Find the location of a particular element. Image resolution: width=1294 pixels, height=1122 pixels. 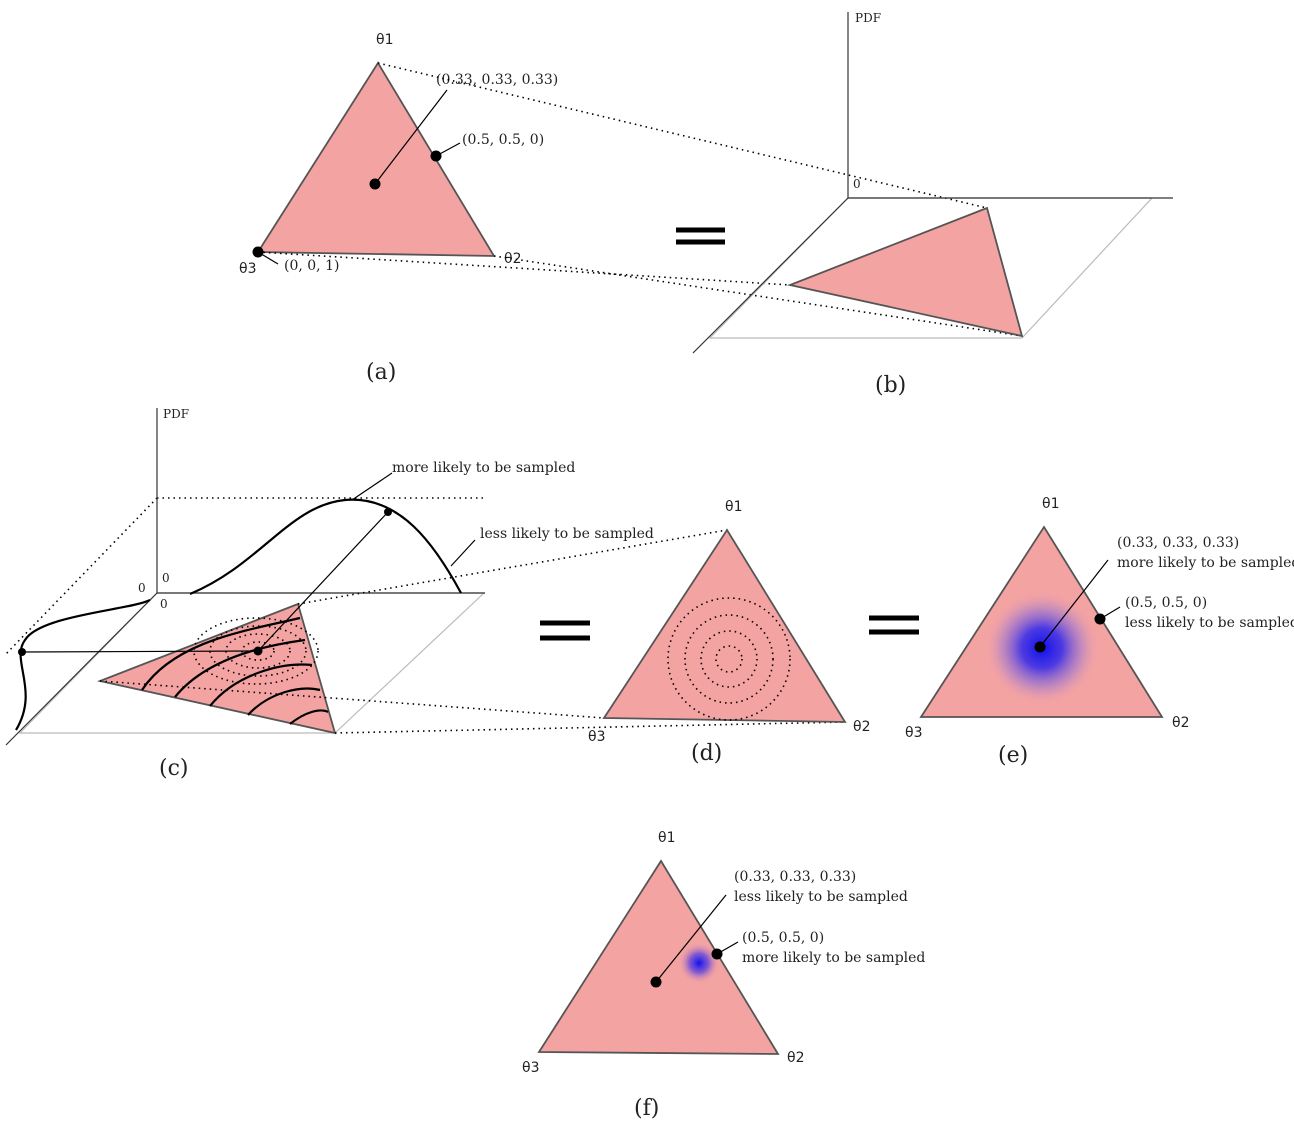

panel-label-d: (d) is located at coordinates (706, 753).